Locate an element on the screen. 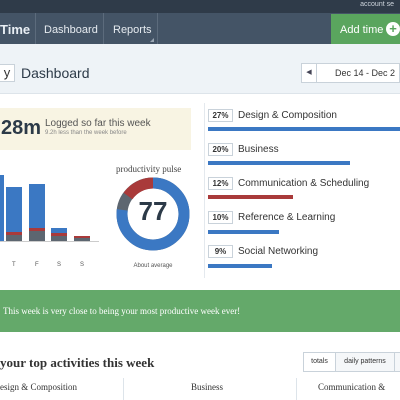  add-time-label: Add time is located at coordinates (362, 30).